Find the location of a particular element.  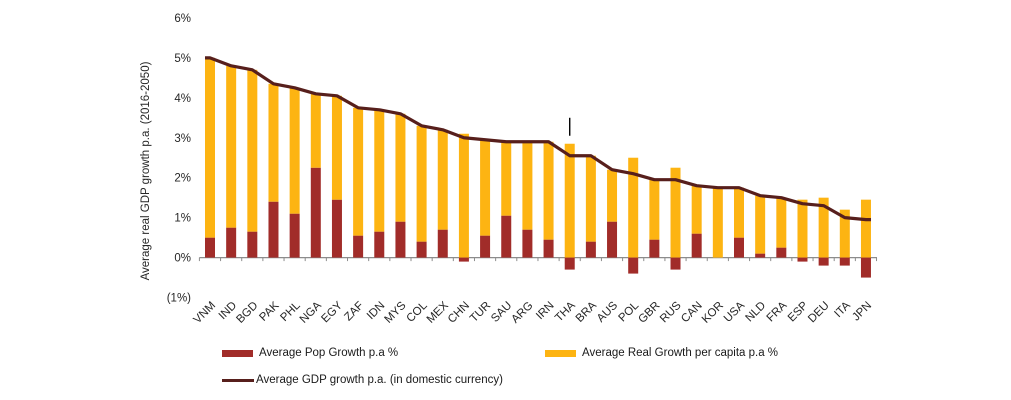

bar-arg-pop-growth is located at coordinates (527, 243).